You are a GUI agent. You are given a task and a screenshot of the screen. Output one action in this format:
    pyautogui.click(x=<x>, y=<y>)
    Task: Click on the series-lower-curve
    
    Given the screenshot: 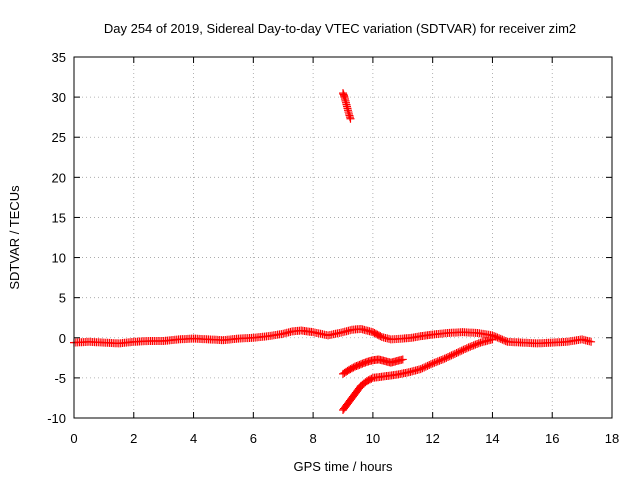 What is the action you would take?
    pyautogui.click(x=418, y=374)
    